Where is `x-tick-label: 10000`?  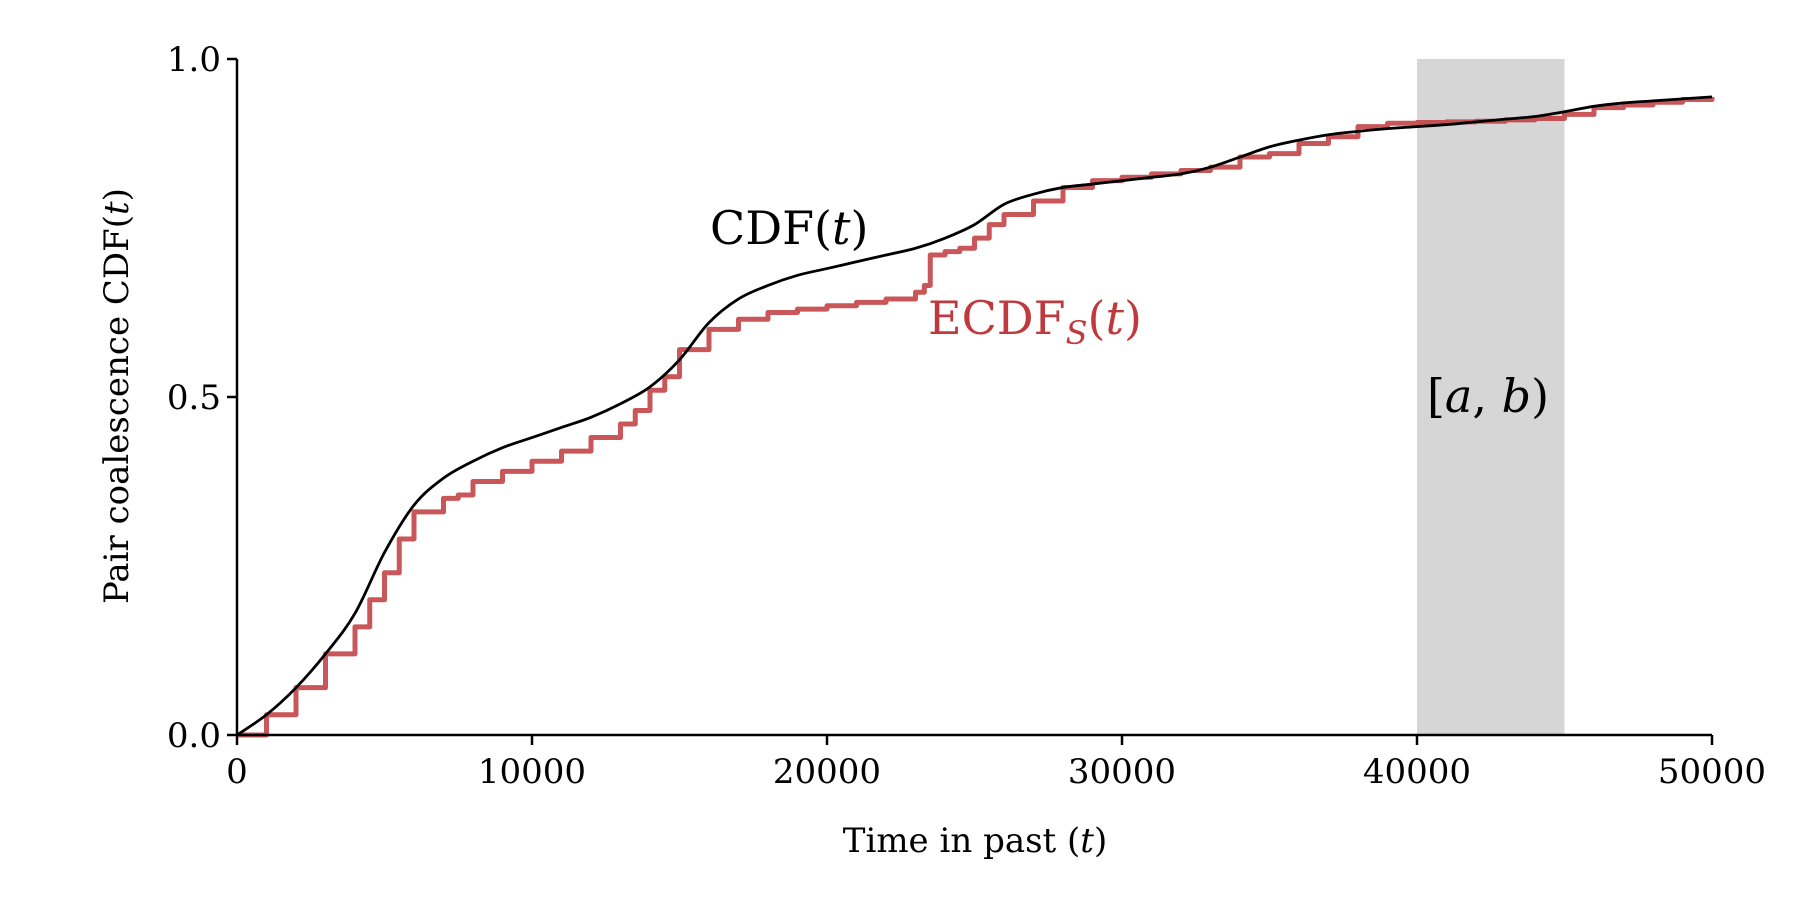
x-tick-label: 10000 is located at coordinates (532, 772).